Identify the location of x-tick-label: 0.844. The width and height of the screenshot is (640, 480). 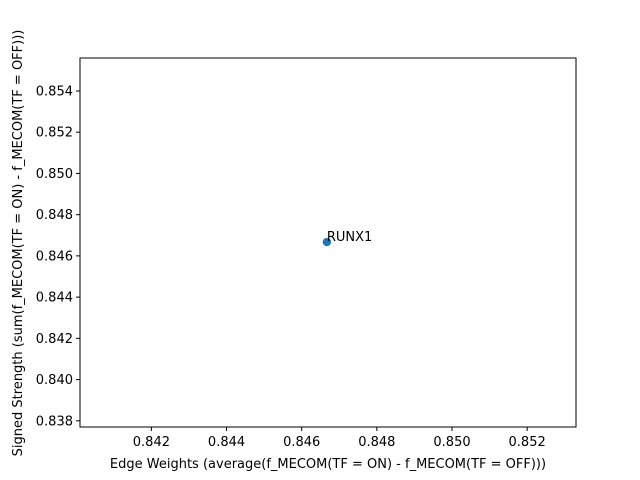
(226, 442).